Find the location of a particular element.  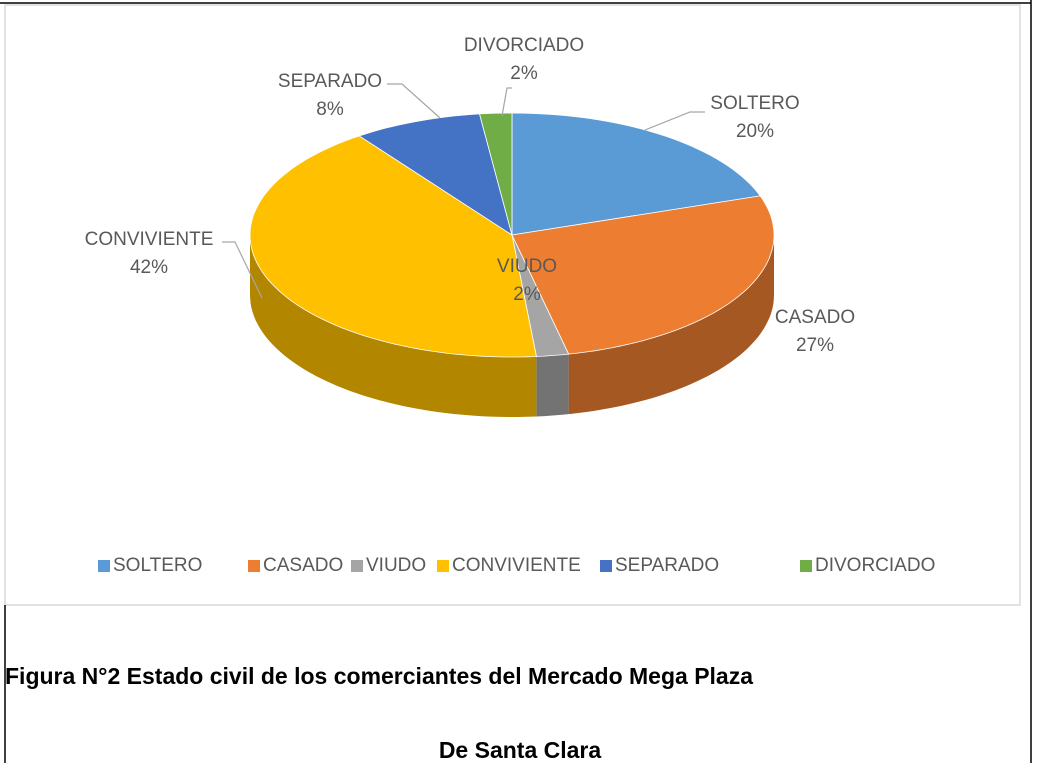

caption-line: De Santa Clara is located at coordinates (520, 750).